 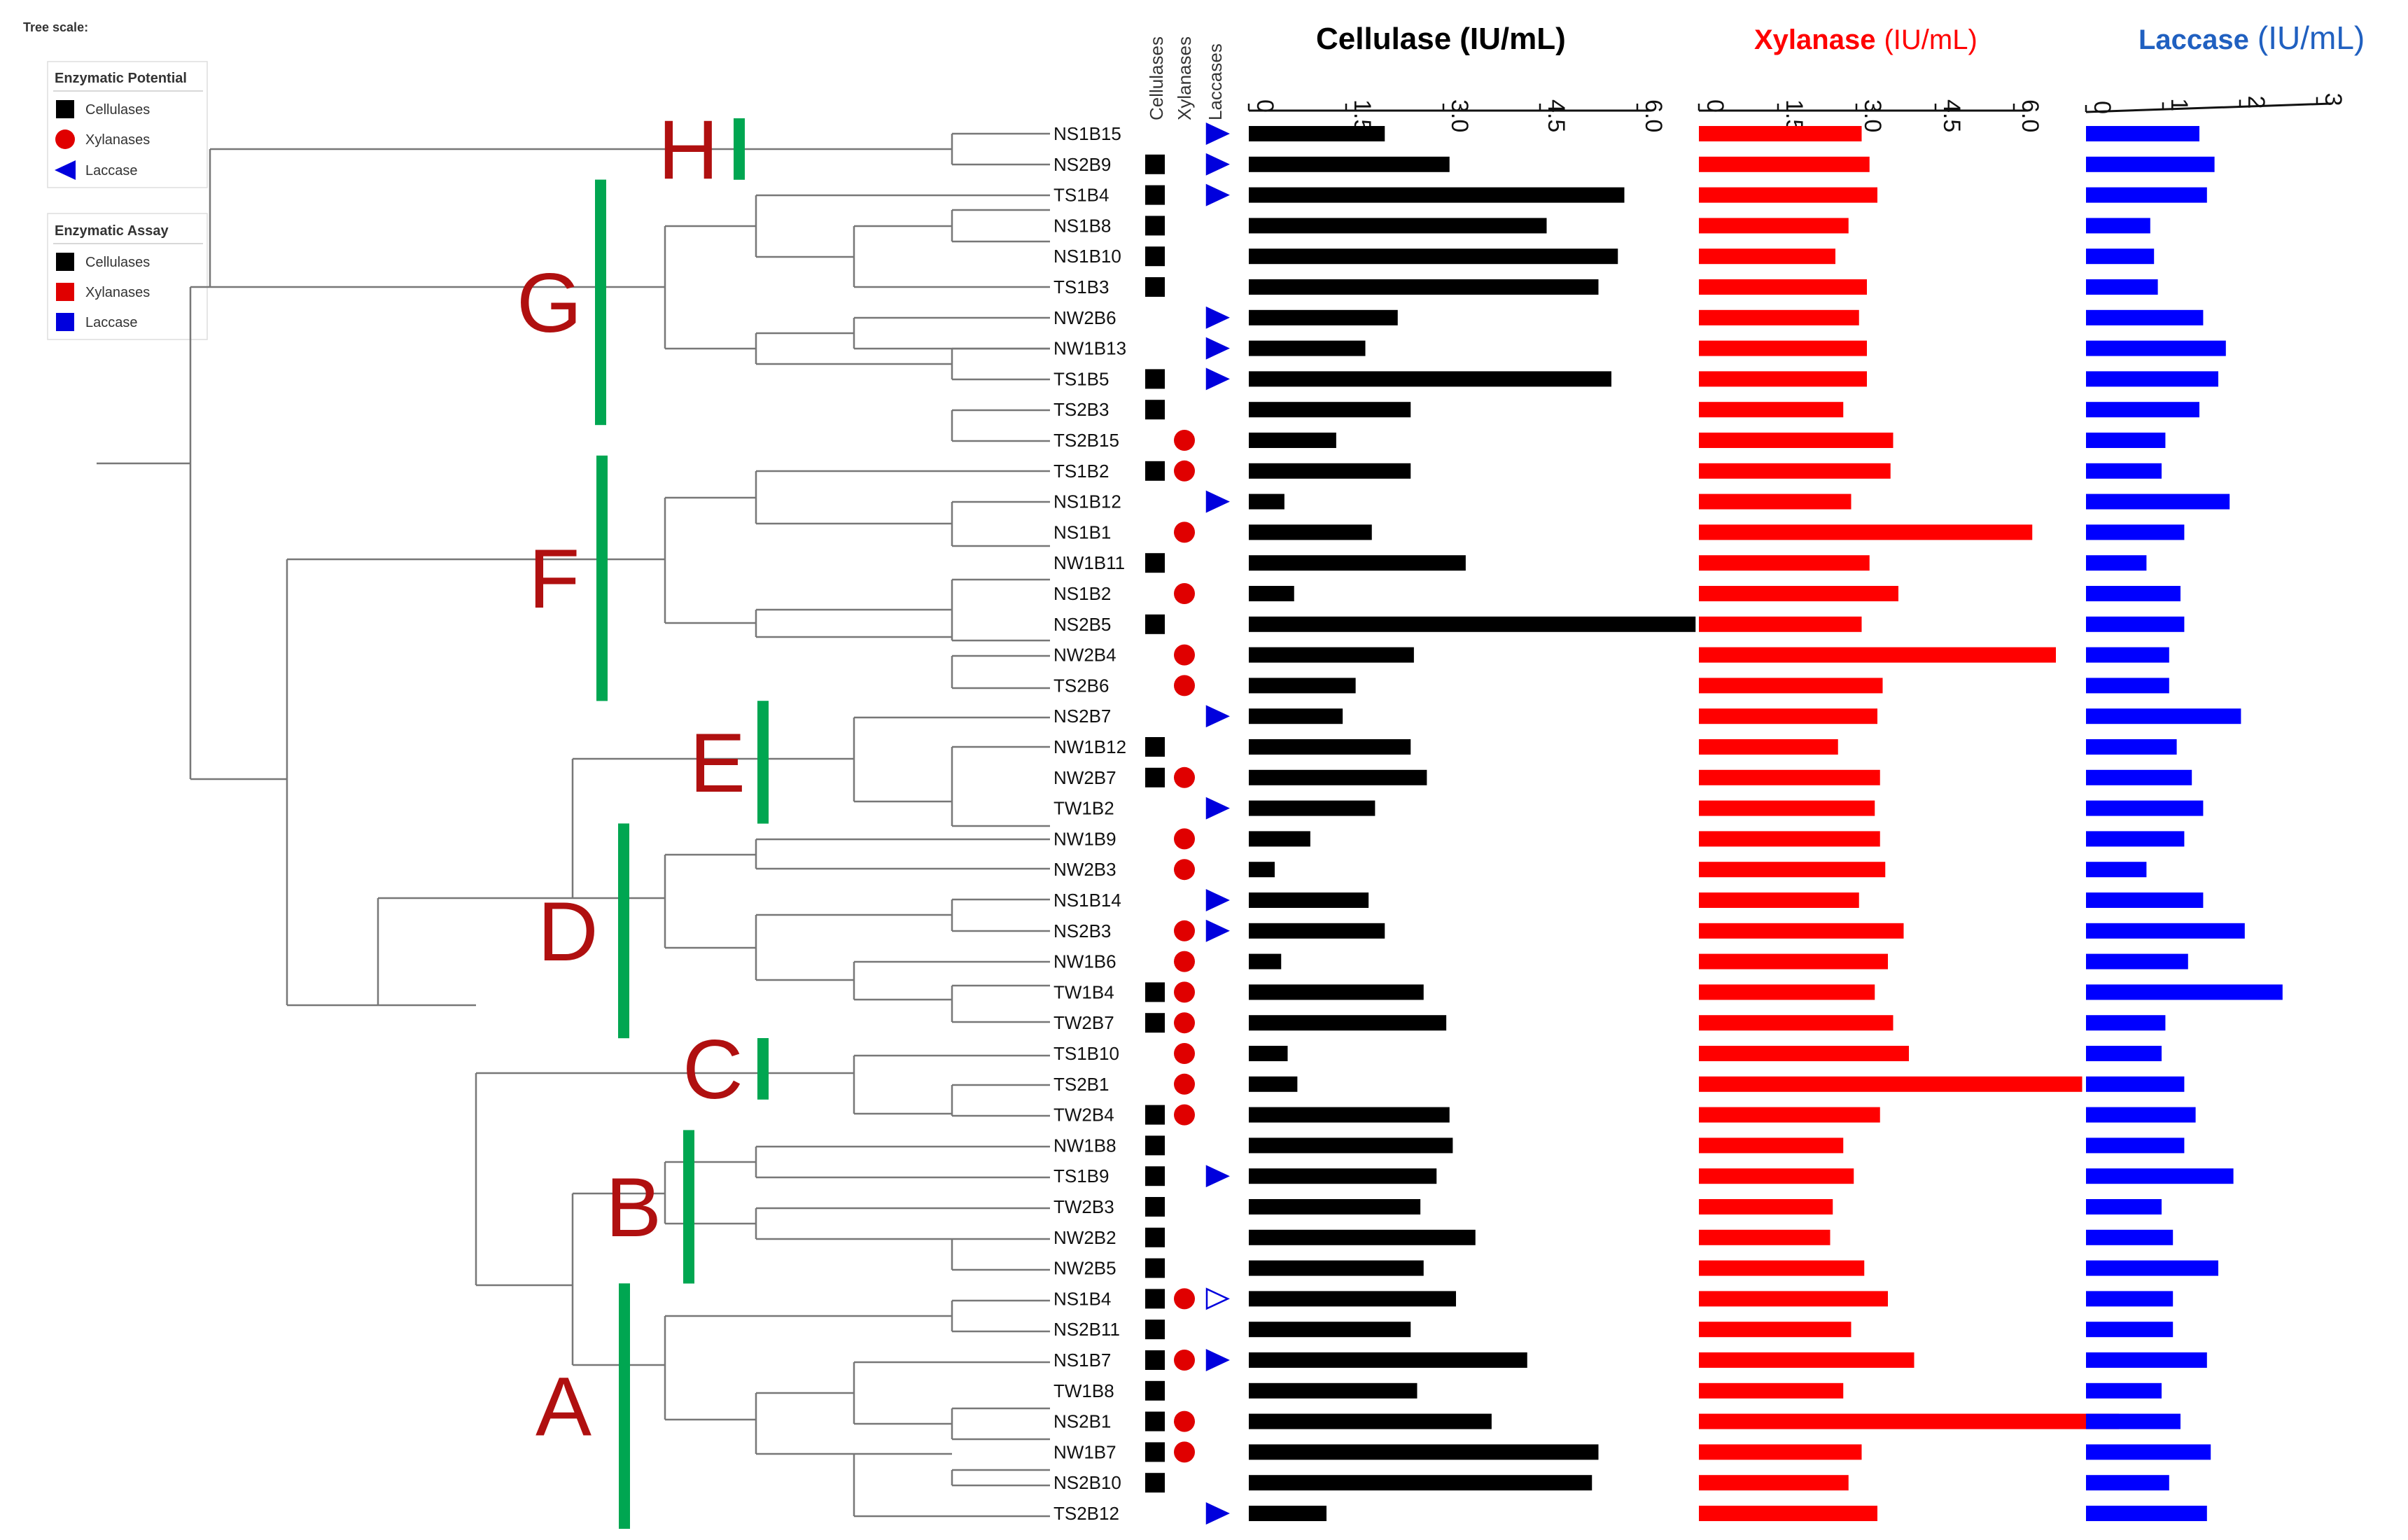 I want to click on clade-bar-H, so click(x=739, y=149).